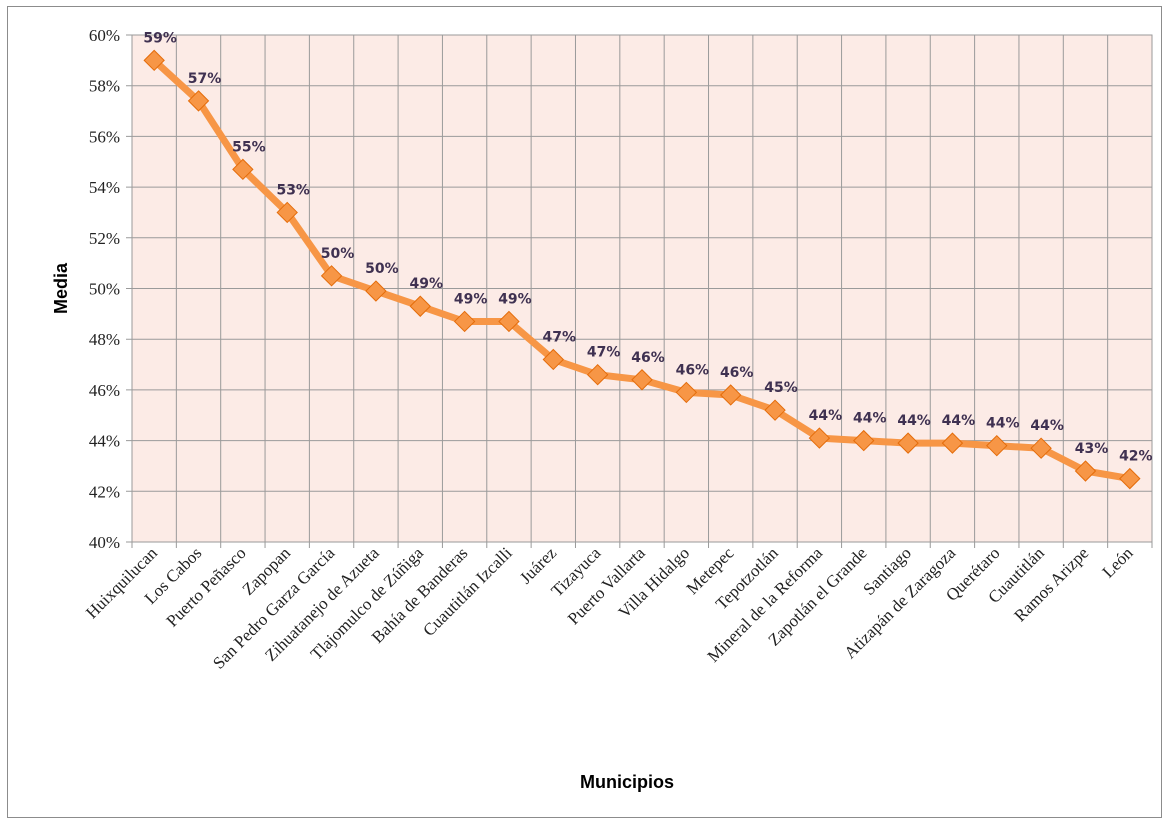 Image resolution: width=1171 pixels, height=825 pixels. Describe the element at coordinates (249, 147) in the screenshot. I see `data-label: 55%` at that location.